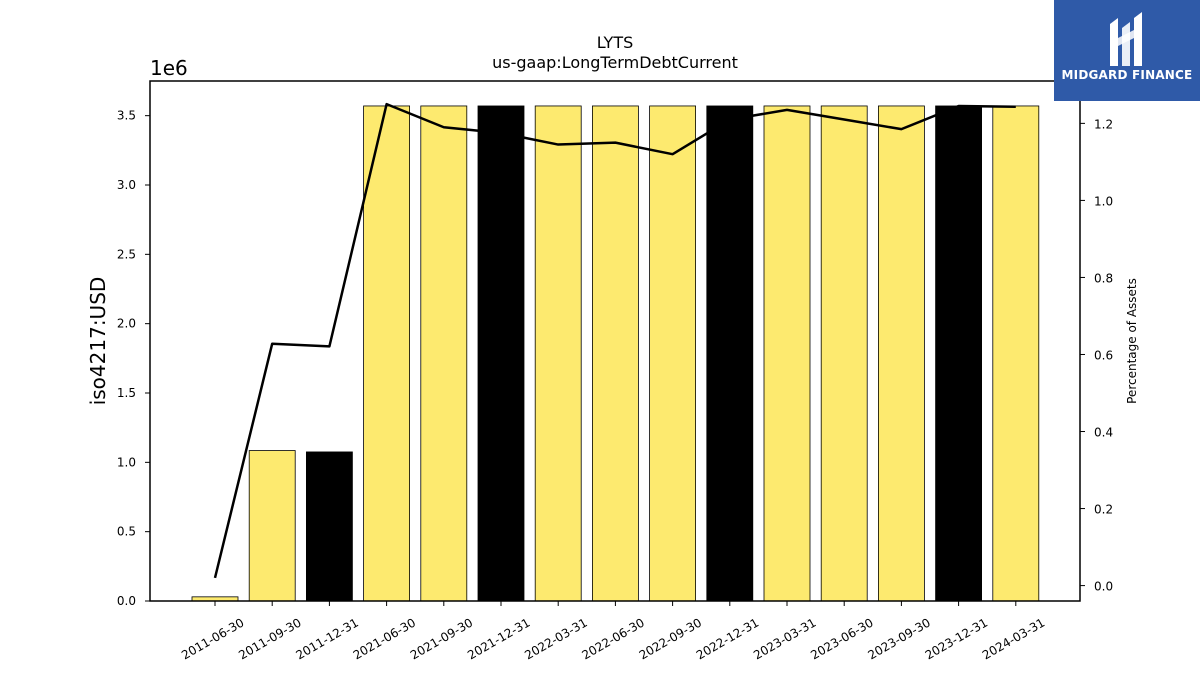 The width and height of the screenshot is (1200, 675). I want to click on y-tick-label-3.5: 3.5, so click(126, 116).